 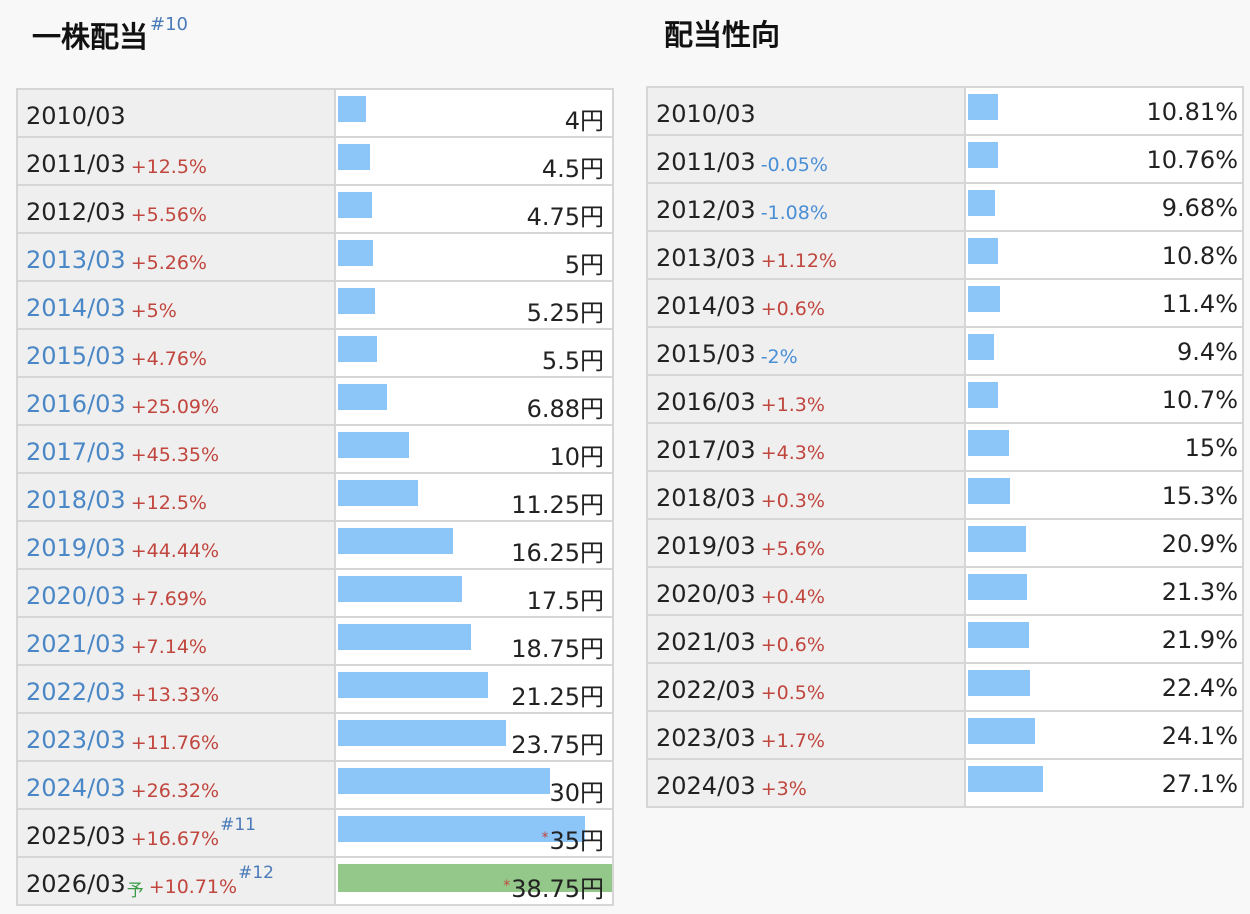 I want to click on dividend-change: +45.35%, so click(x=175, y=455).